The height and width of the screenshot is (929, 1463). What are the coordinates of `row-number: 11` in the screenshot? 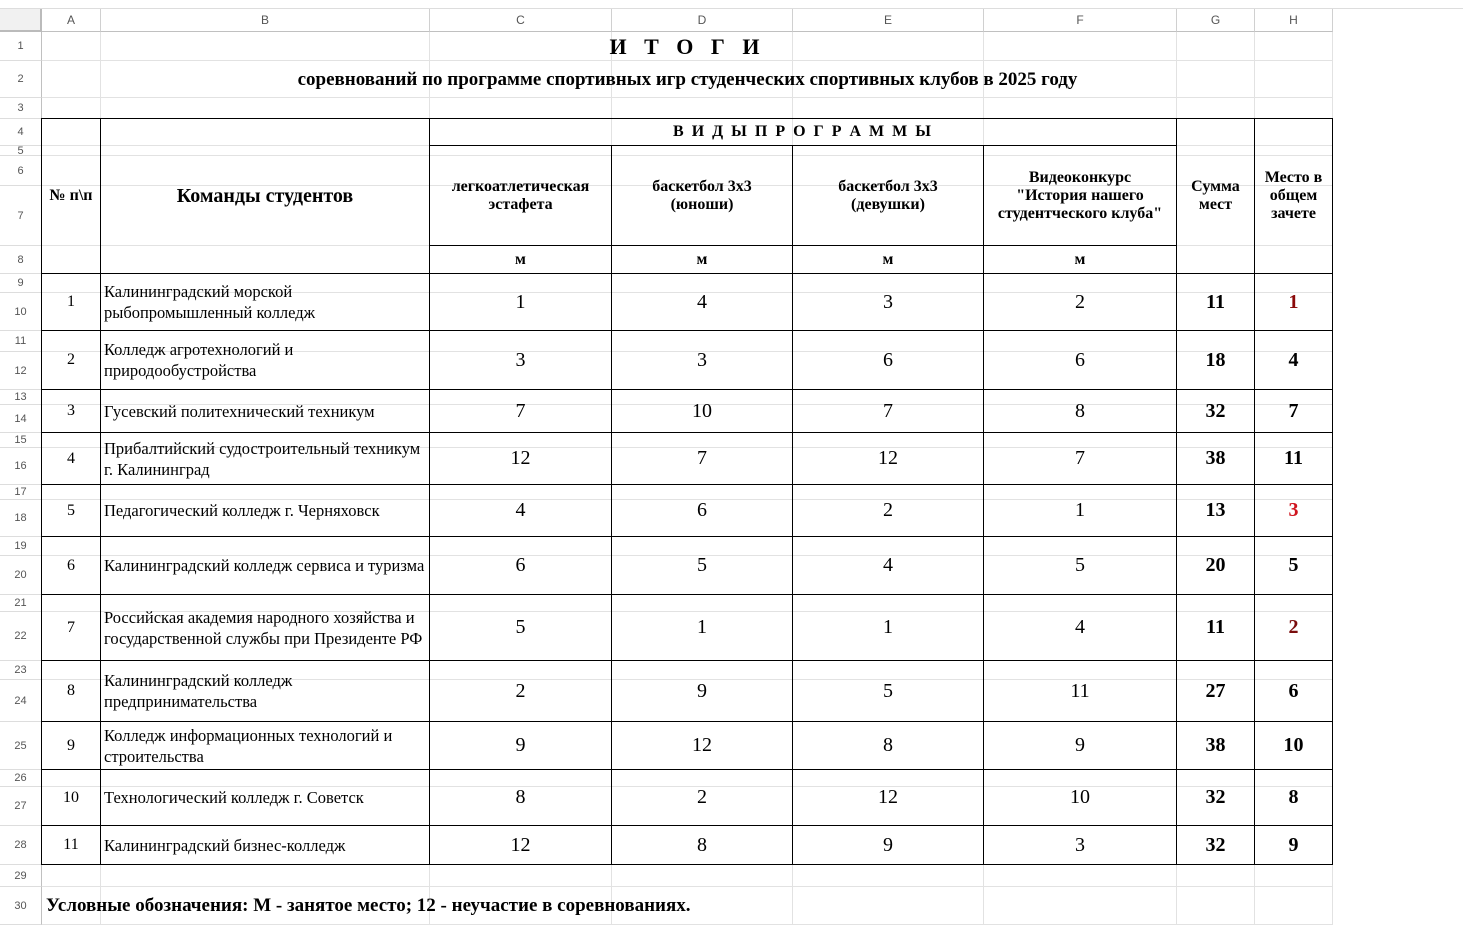 It's located at (71, 845).